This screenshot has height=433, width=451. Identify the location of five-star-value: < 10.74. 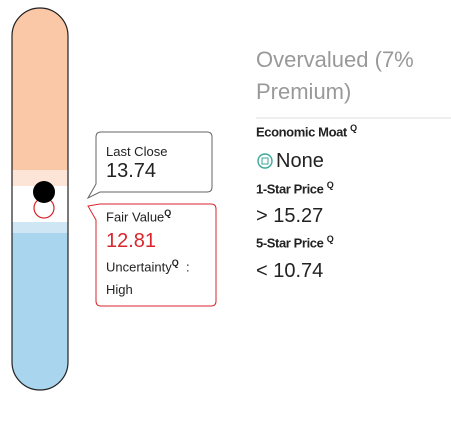
(289, 271).